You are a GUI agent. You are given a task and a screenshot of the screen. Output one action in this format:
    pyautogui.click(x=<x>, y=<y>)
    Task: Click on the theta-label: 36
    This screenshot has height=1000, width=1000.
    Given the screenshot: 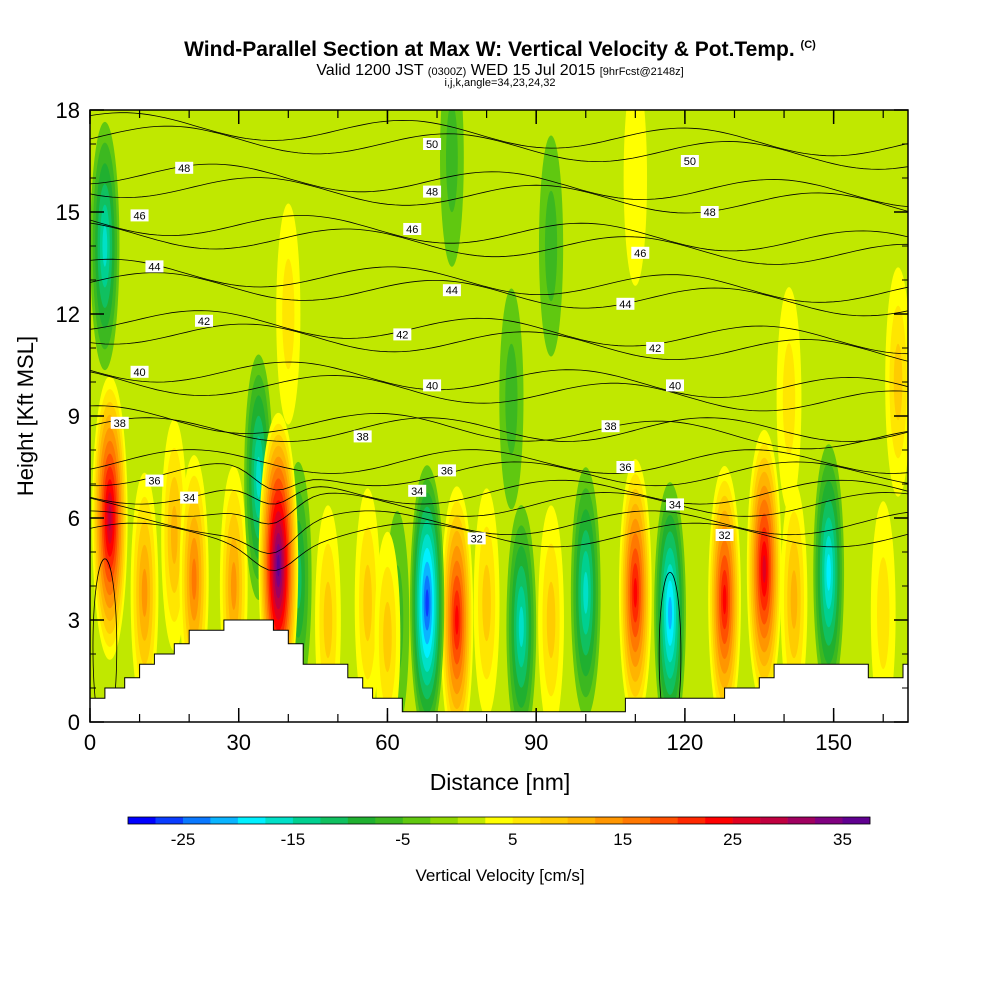 What is the action you would take?
    pyautogui.click(x=447, y=471)
    